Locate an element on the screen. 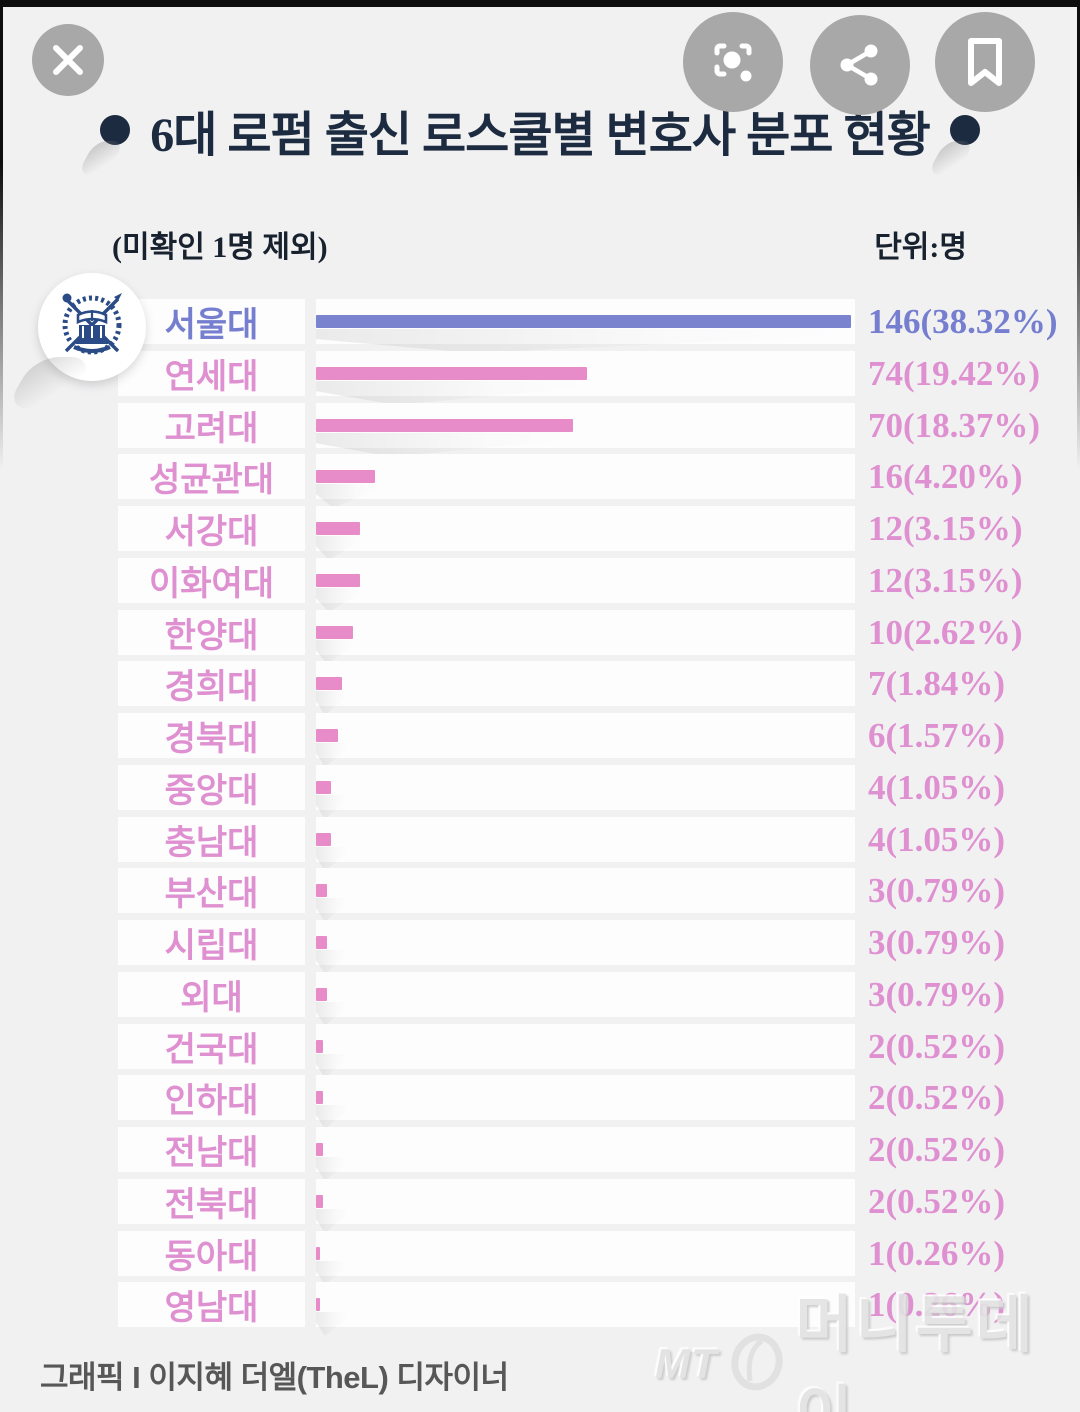 Image resolution: width=1080 pixels, height=1412 pixels. school-label-box: 경희대 is located at coordinates (211, 683).